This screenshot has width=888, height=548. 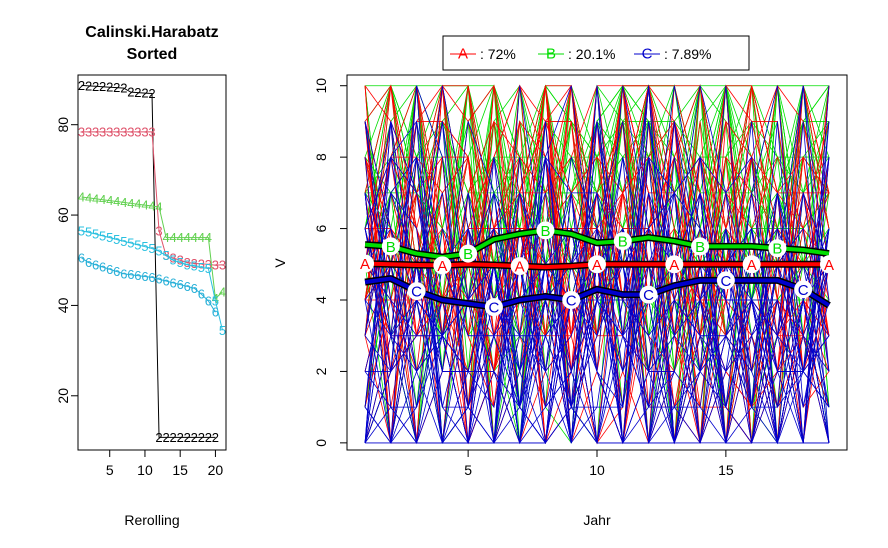 What do you see at coordinates (165, 464) in the screenshot?
I see `left-x-axis: 5 10 15 20` at bounding box center [165, 464].